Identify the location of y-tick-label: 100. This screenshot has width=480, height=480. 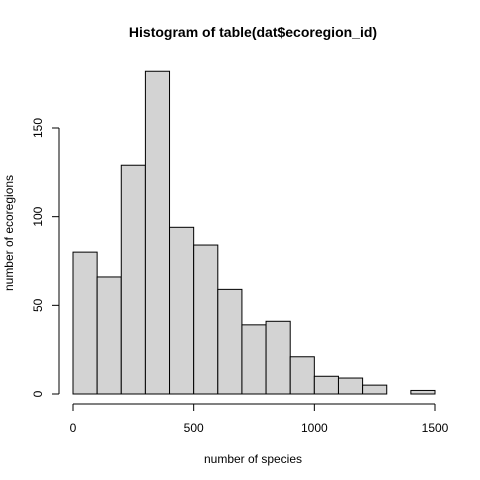
(38, 216).